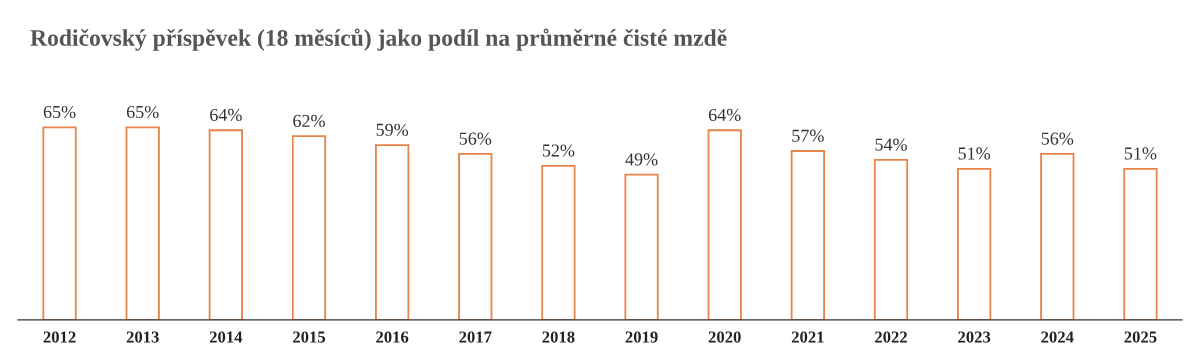  I want to click on x-tick-label: 2025, so click(1140, 337).